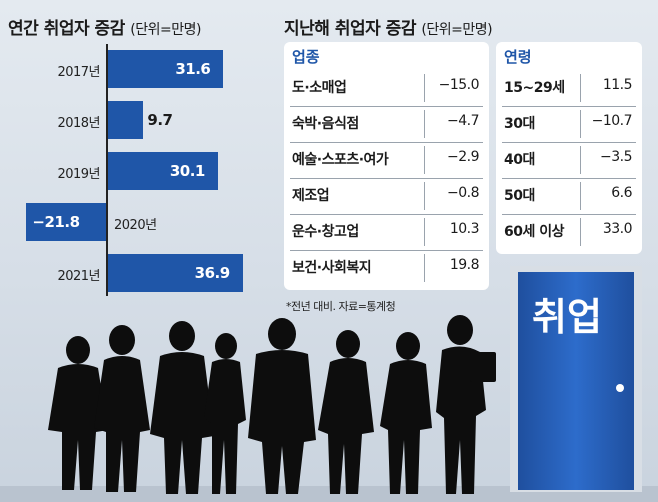  Describe the element at coordinates (78, 123) in the screenshot. I see `category-label-1: 2018년` at that location.